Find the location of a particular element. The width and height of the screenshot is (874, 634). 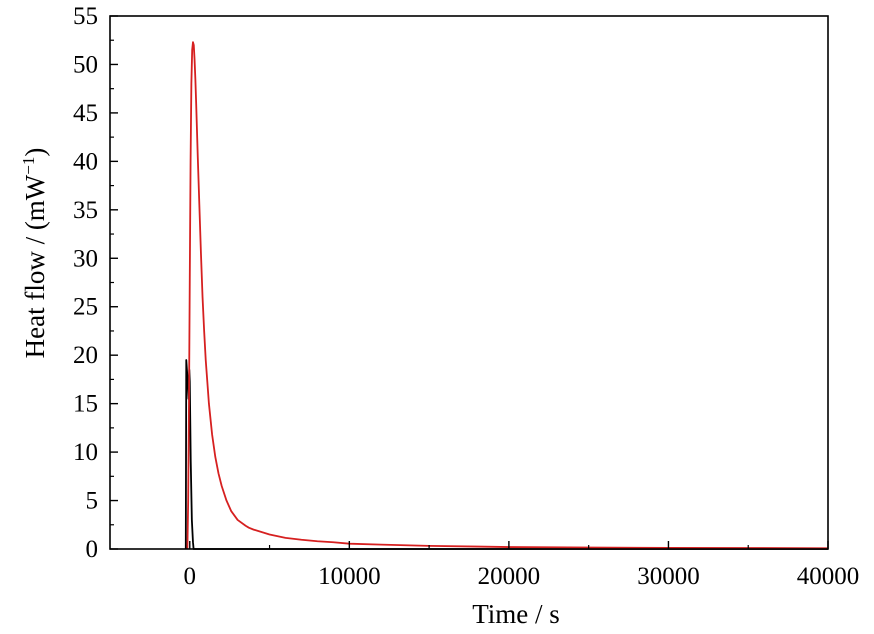

x-tick-label: 0 is located at coordinates (190, 576).